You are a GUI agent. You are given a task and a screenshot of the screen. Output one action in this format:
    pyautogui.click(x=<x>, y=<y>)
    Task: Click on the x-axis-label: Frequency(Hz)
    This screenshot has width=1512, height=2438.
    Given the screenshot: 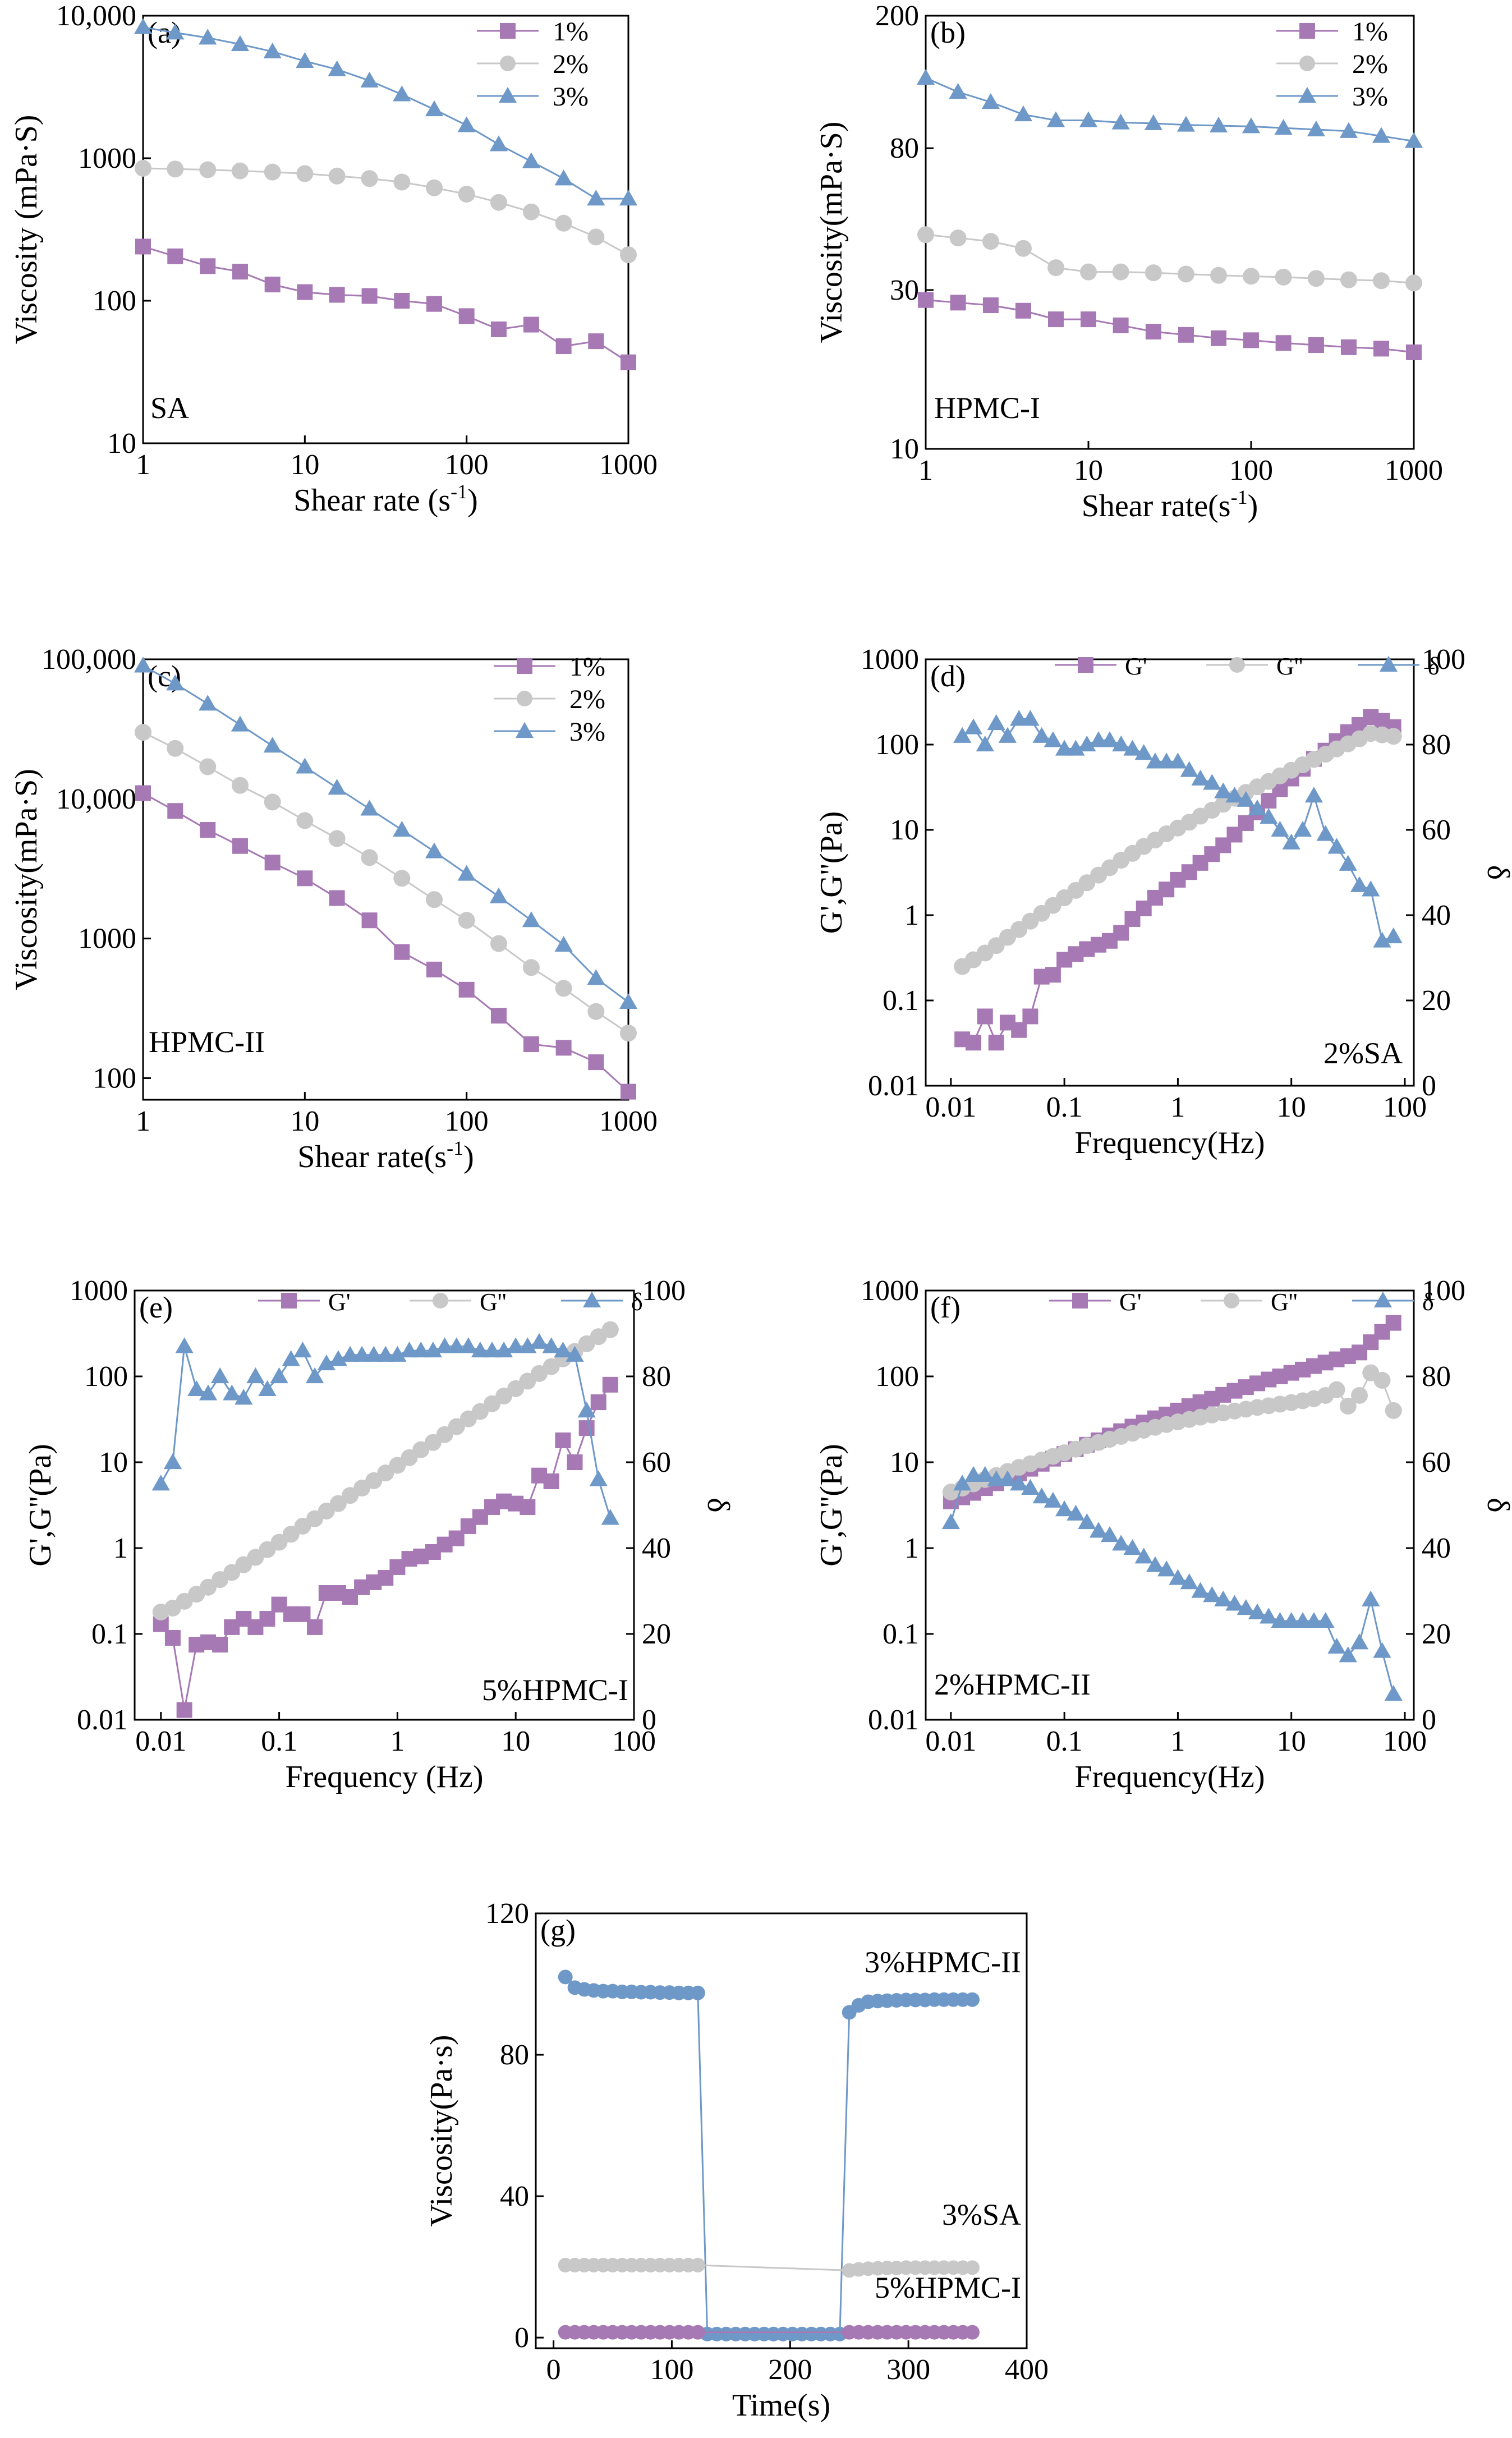 What is the action you would take?
    pyautogui.click(x=1170, y=1777)
    